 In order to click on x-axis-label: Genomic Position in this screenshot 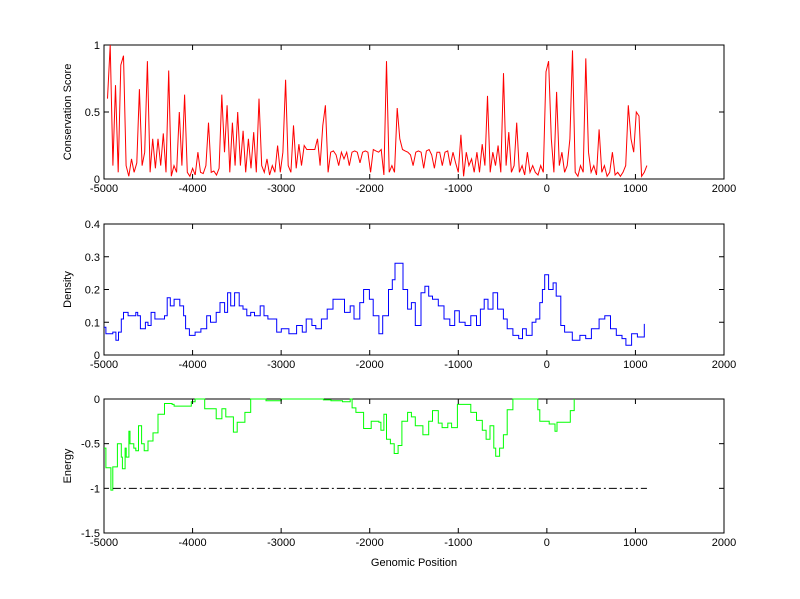, I will do `click(414, 563)`.